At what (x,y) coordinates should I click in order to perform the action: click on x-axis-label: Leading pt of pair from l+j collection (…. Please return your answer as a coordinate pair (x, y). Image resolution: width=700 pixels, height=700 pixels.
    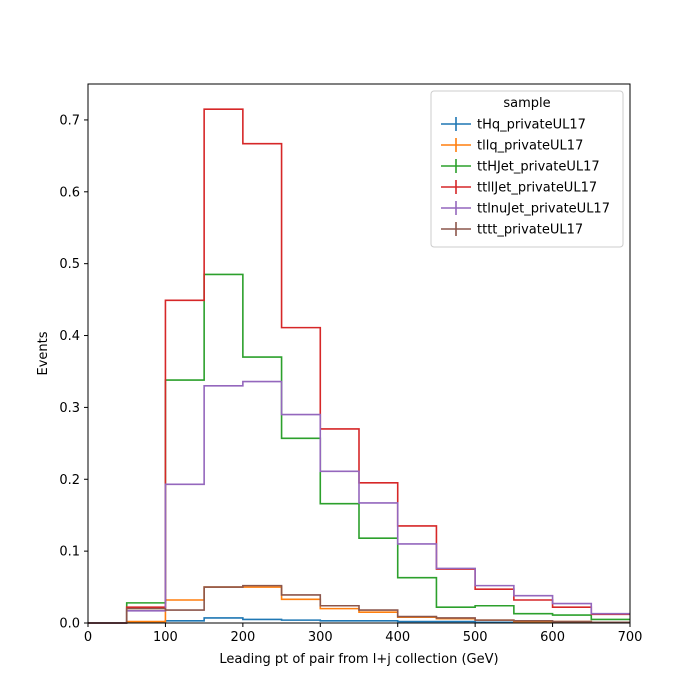
    Looking at the image, I should click on (358, 659).